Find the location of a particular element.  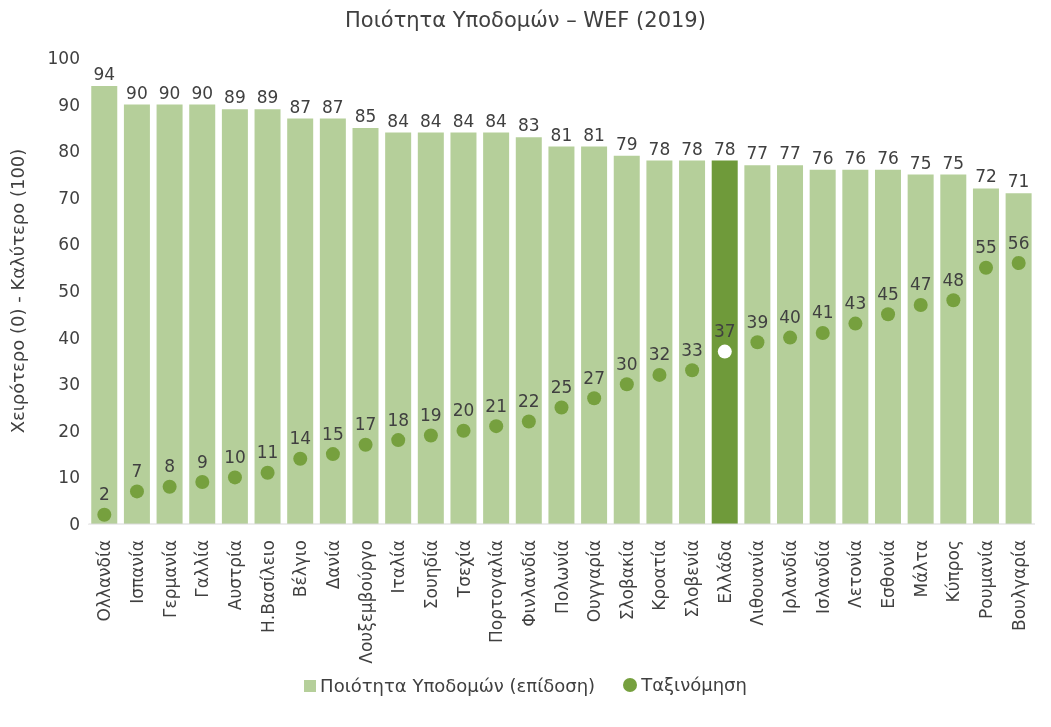

y-tick-label: 0 is located at coordinates (74, 524).